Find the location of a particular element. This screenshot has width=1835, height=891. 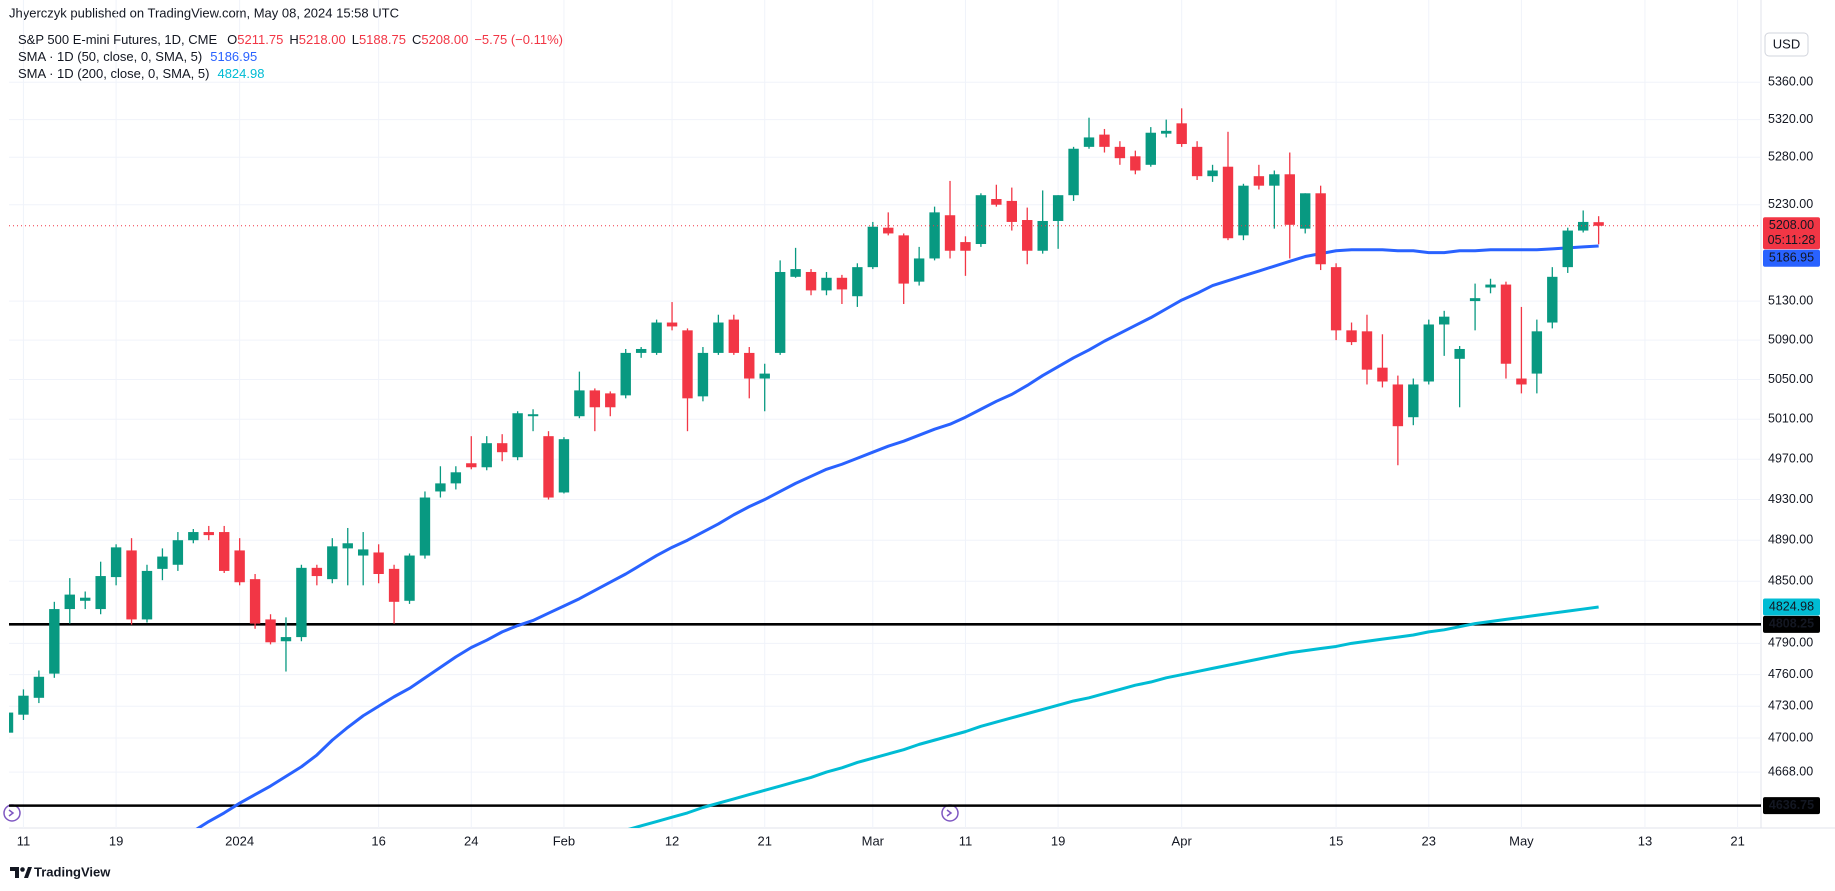

x-tick-label: Feb is located at coordinates (564, 840).